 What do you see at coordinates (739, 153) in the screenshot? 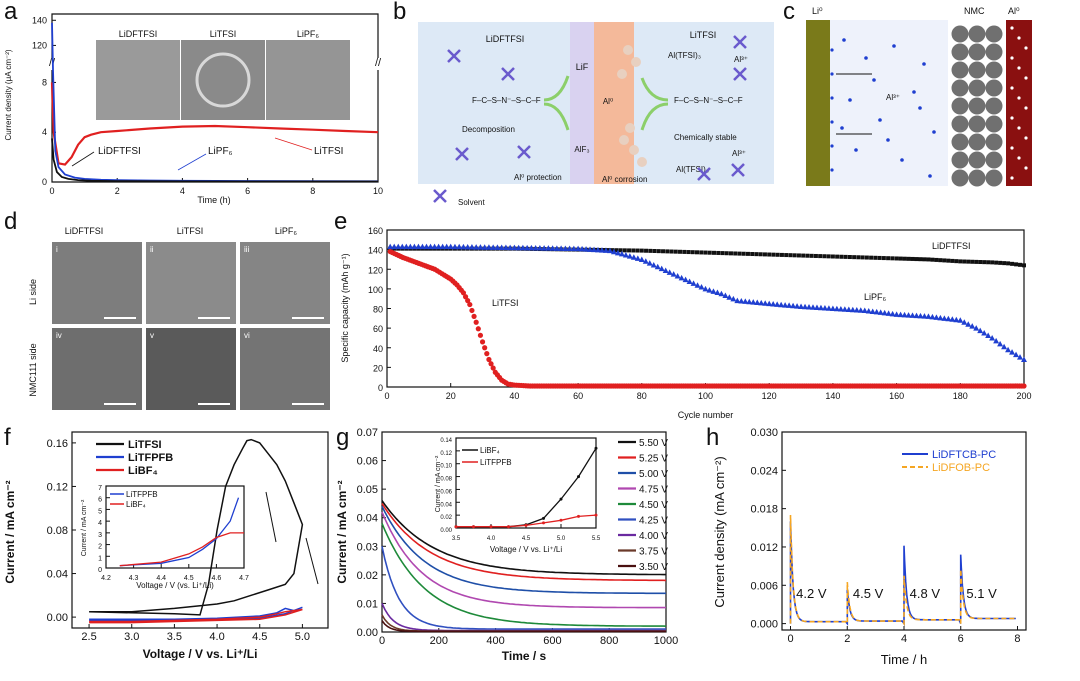
I see `b-al3-bot: Al³⁺` at bounding box center [739, 153].